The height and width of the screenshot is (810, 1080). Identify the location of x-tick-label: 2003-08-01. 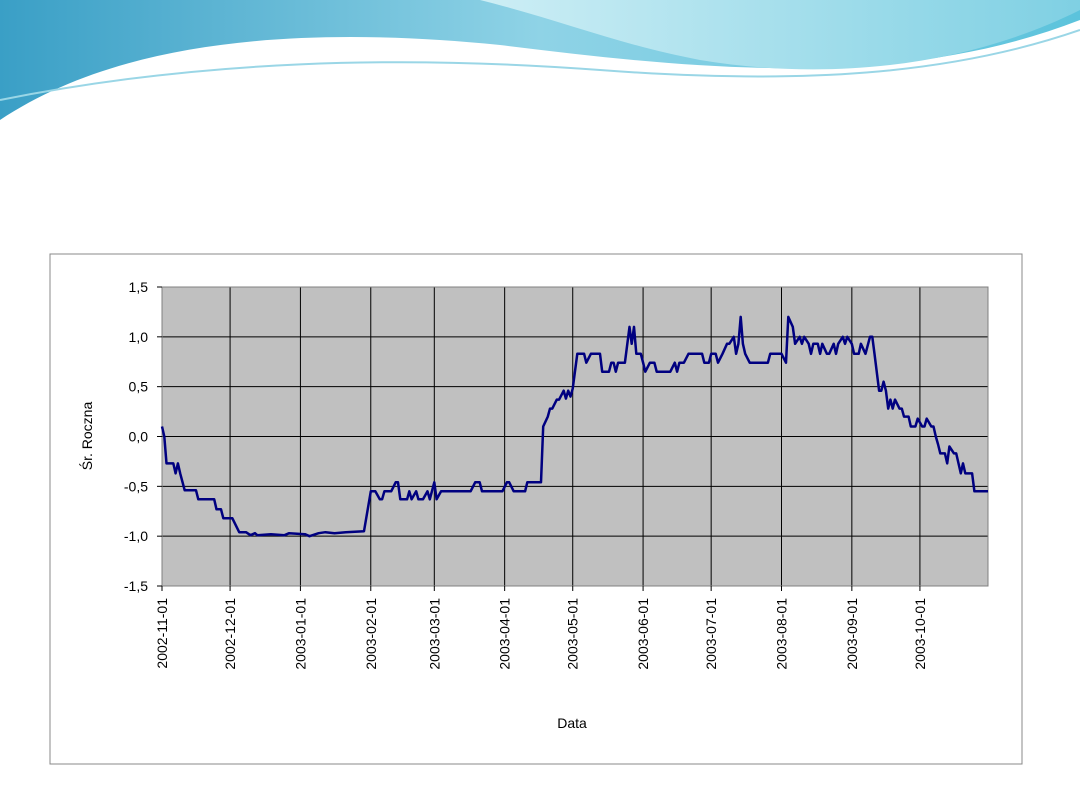
(782, 634).